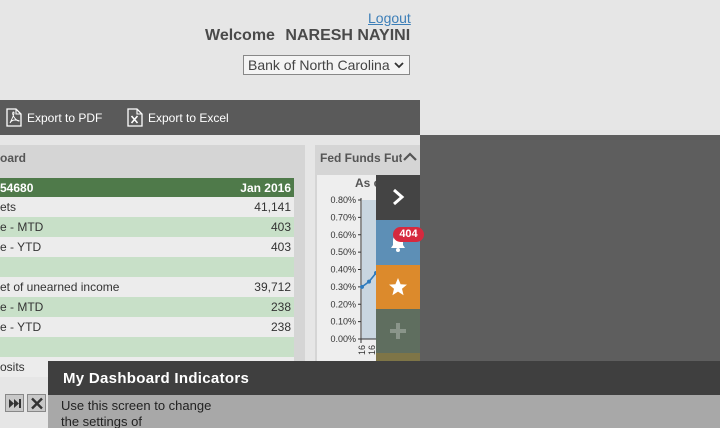 This screenshot has height=428, width=720. What do you see at coordinates (147, 227) in the screenshot?
I see `table-row: e - MTD 403` at bounding box center [147, 227].